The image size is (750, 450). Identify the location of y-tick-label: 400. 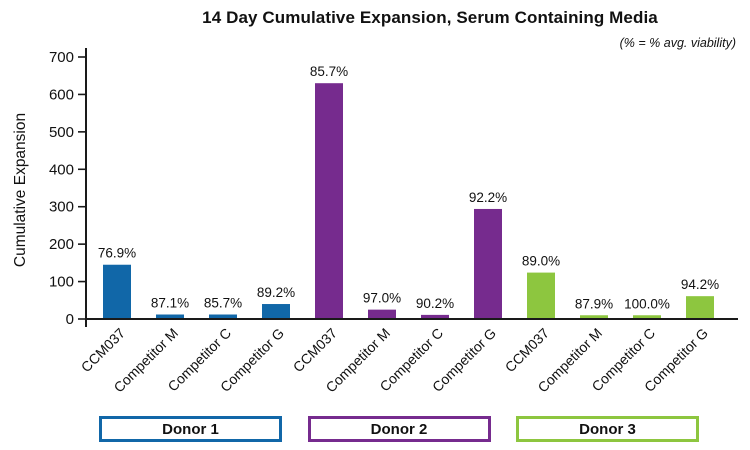
(61, 169).